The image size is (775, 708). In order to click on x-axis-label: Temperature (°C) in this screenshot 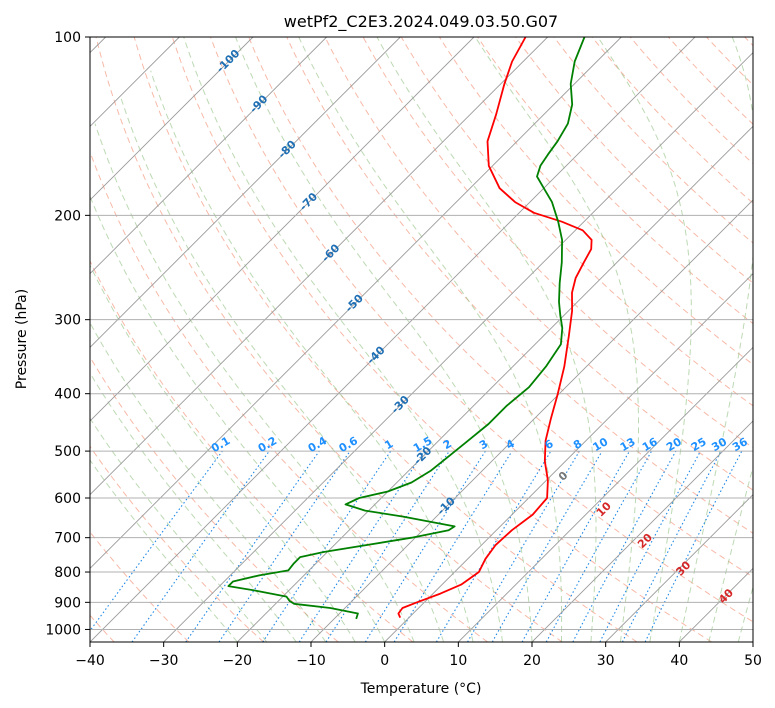, I will do `click(421, 689)`.